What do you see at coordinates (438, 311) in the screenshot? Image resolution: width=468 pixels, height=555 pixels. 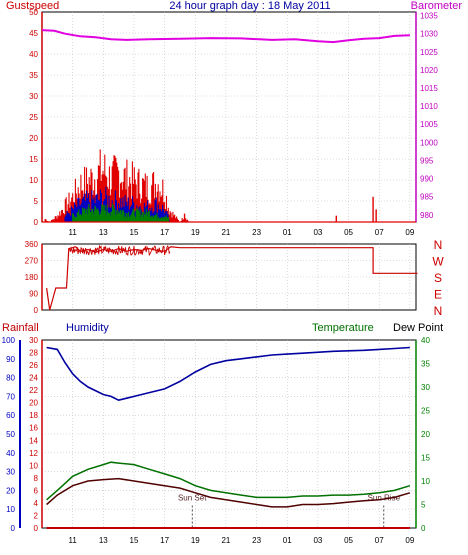 I see `compass-letter-n: N` at bounding box center [438, 311].